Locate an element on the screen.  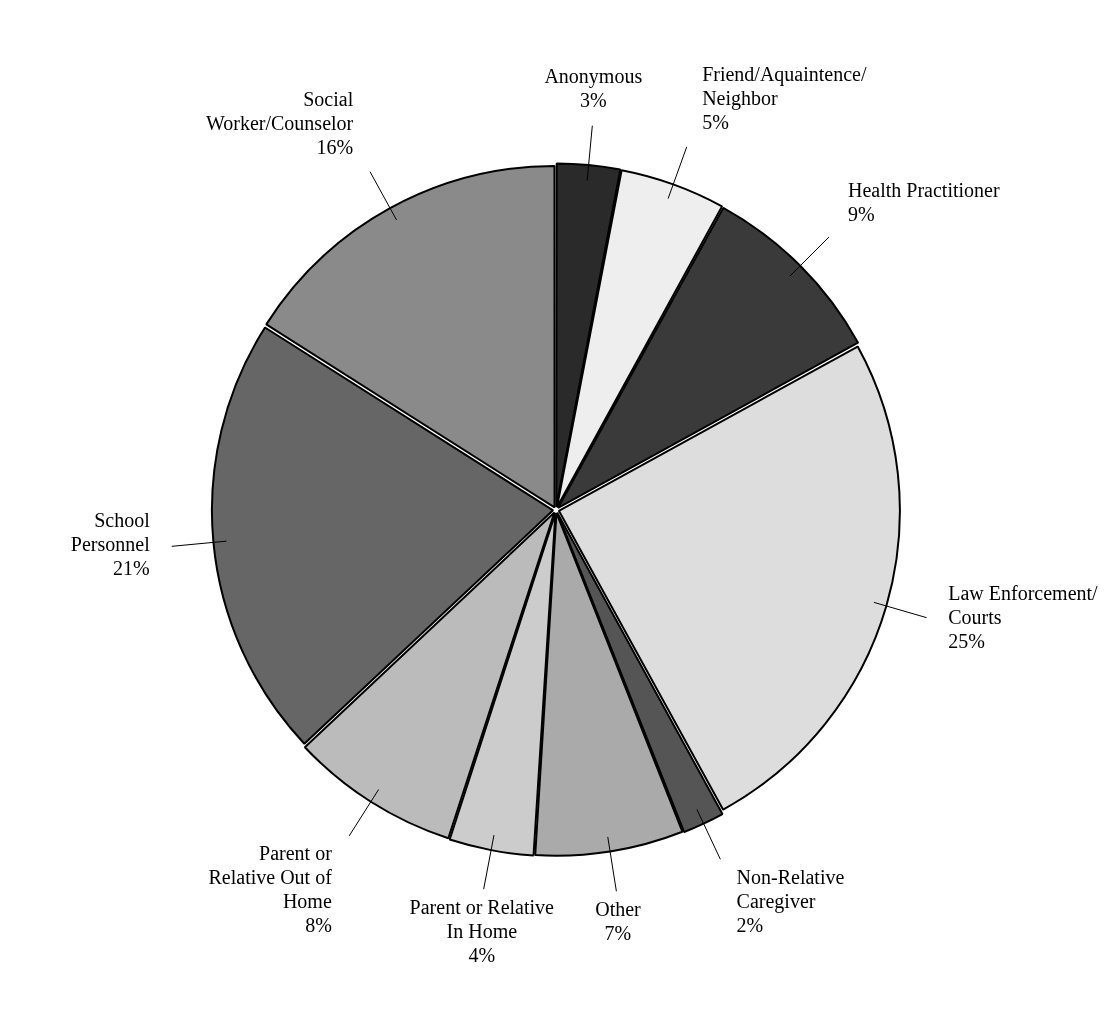
slice-label: Social Worker/Counselor is located at coordinates (279, 111).